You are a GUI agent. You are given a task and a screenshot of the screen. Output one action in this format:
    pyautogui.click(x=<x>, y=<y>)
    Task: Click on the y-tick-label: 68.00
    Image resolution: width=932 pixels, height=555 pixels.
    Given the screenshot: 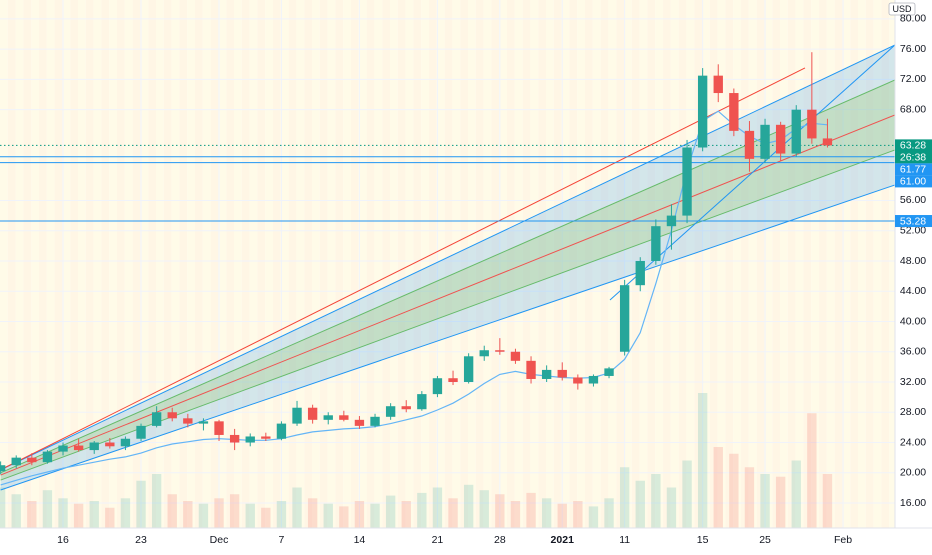 What is the action you would take?
    pyautogui.click(x=913, y=109)
    